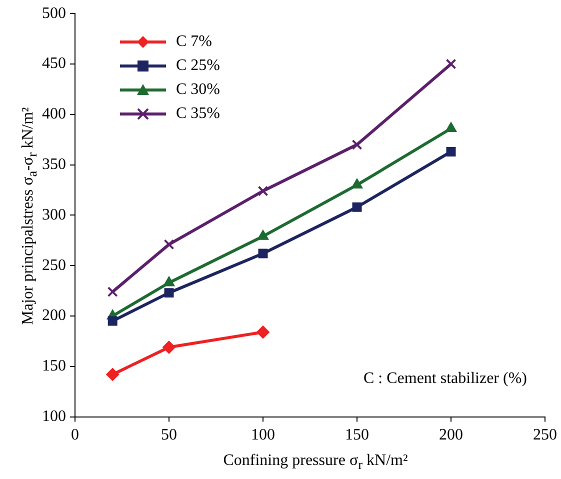 The width and height of the screenshot is (561, 479). Describe the element at coordinates (54, 315) in the screenshot. I see `y-tick-label: 200` at that location.